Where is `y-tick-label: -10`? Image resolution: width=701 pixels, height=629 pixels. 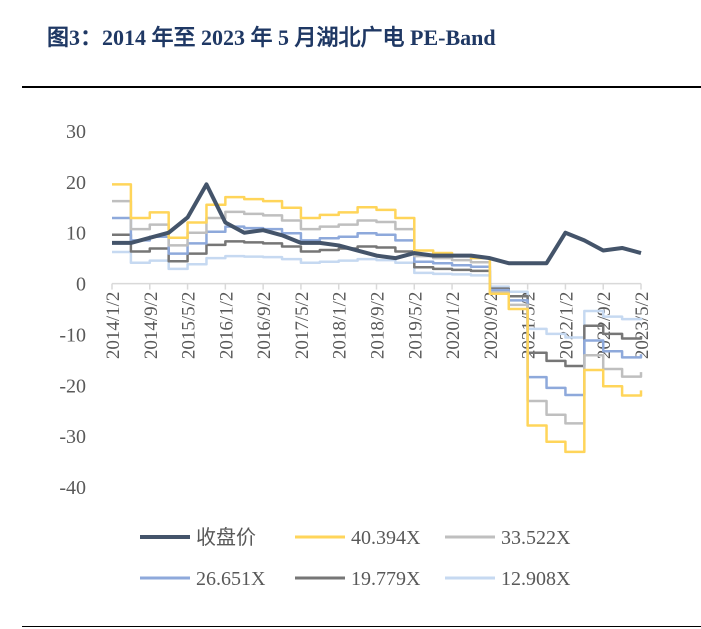 y-tick-label: -10 is located at coordinates (72, 335).